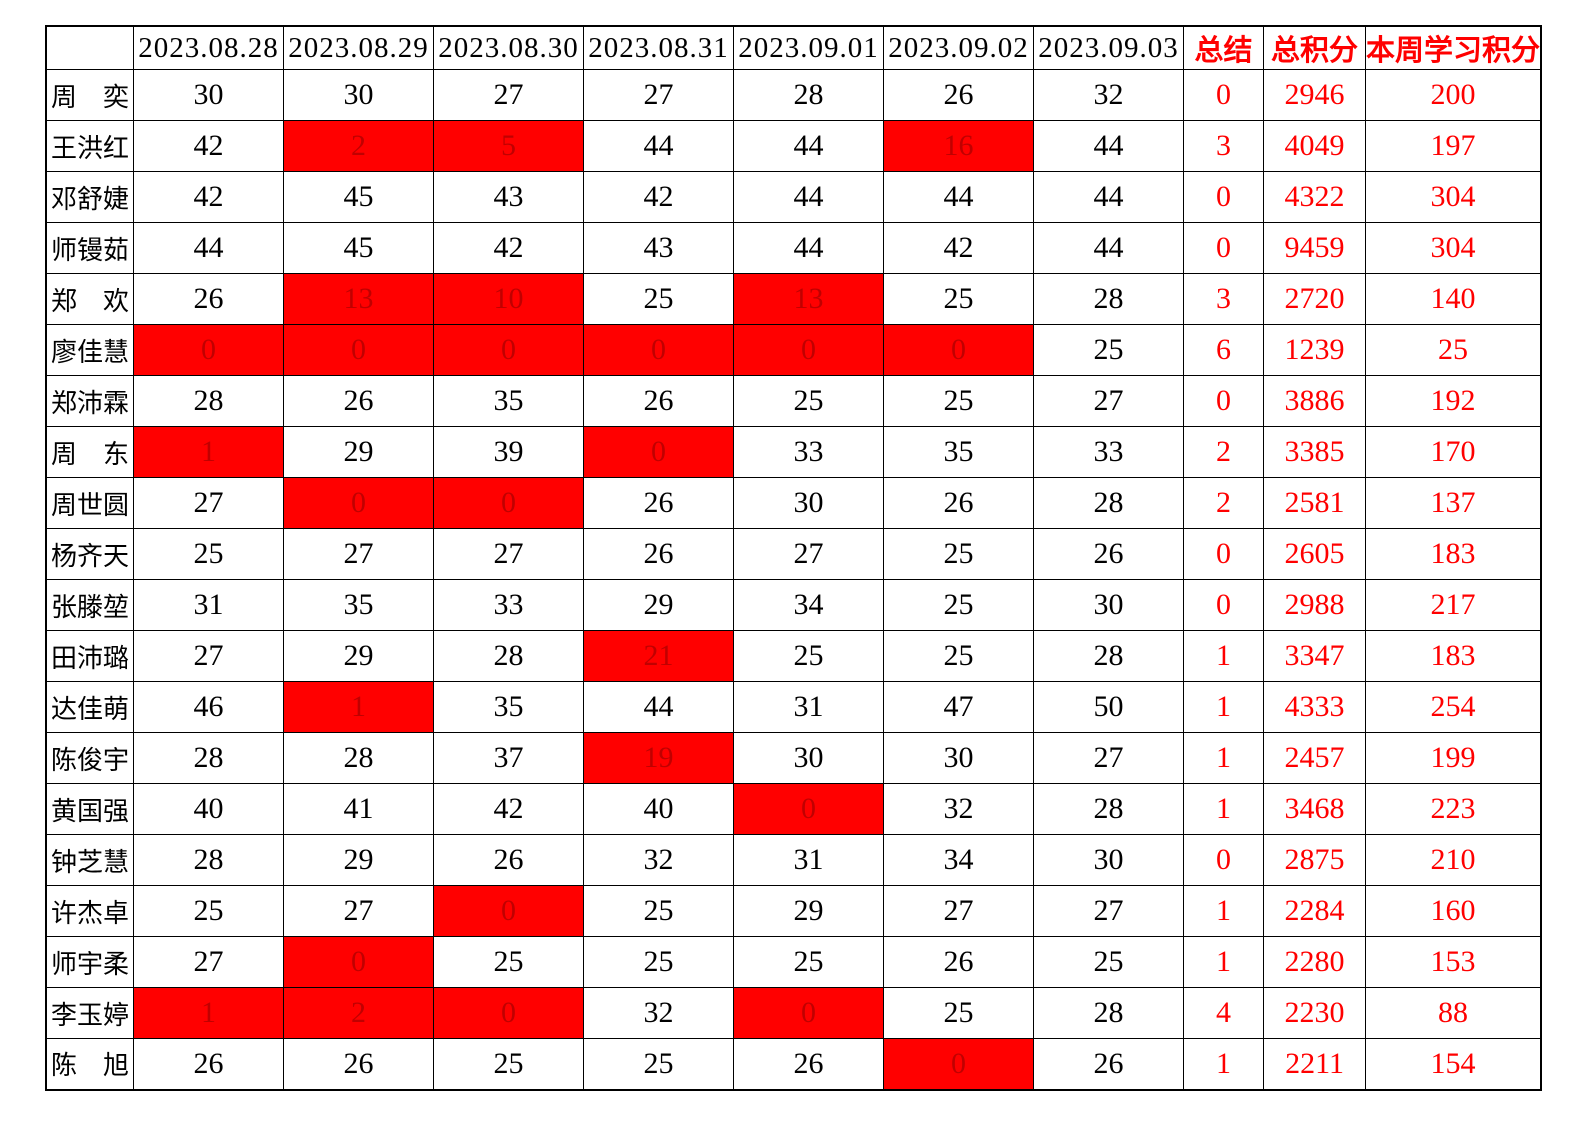 This screenshot has height=1147, width=1578. What do you see at coordinates (90, 452) in the screenshot?
I see `student-name: 周东` at bounding box center [90, 452].